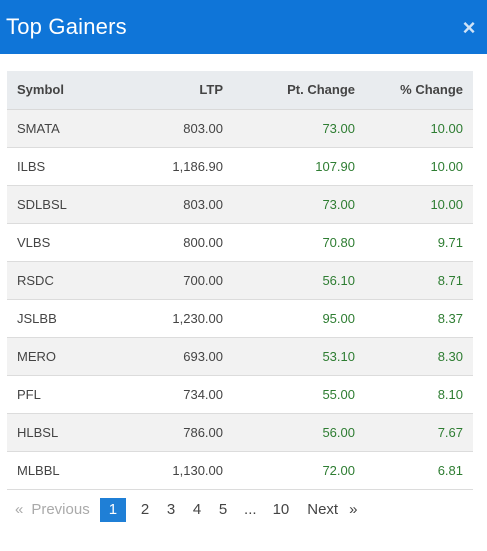 This screenshot has height=551, width=487. Describe the element at coordinates (203, 394) in the screenshot. I see `ltp-cell: 734.00` at that location.